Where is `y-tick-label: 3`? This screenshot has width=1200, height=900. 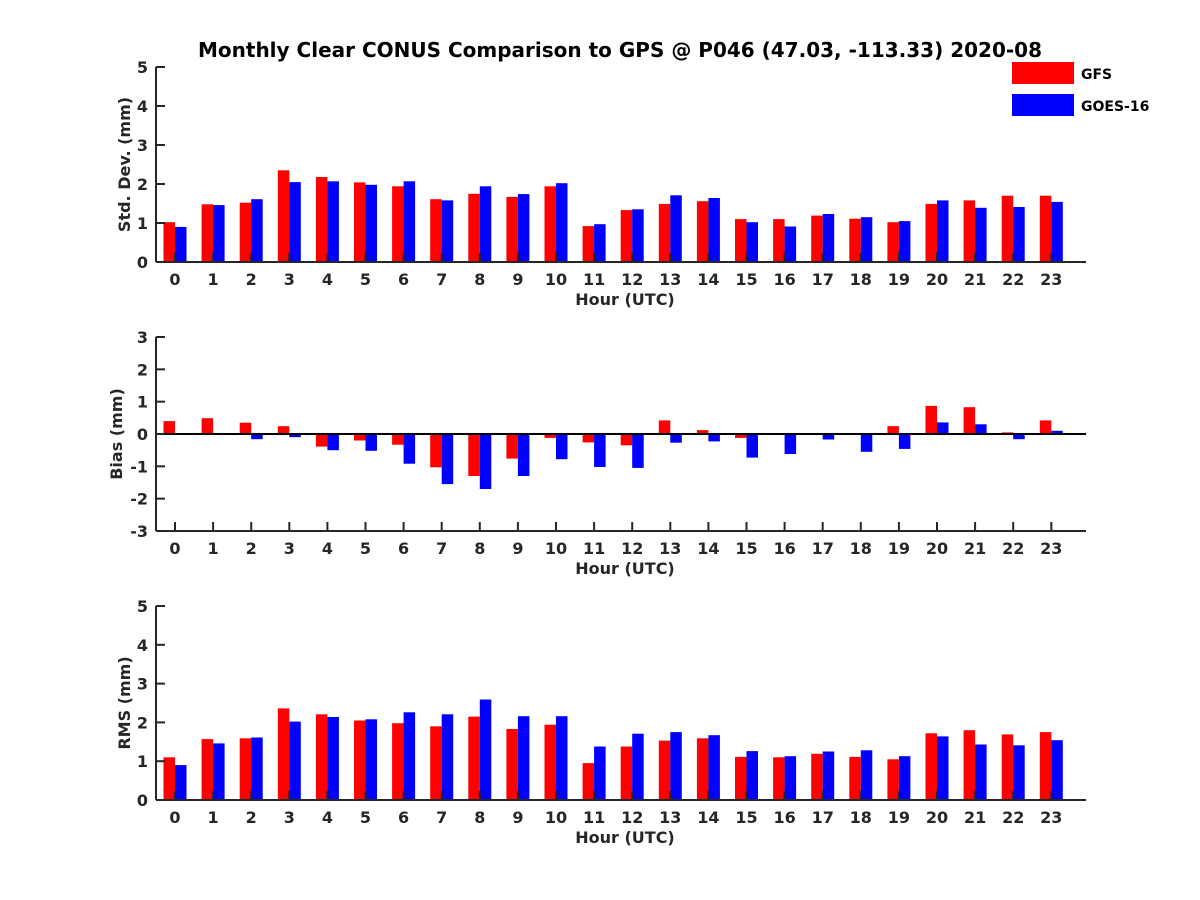
y-tick-label: 3 is located at coordinates (142, 145).